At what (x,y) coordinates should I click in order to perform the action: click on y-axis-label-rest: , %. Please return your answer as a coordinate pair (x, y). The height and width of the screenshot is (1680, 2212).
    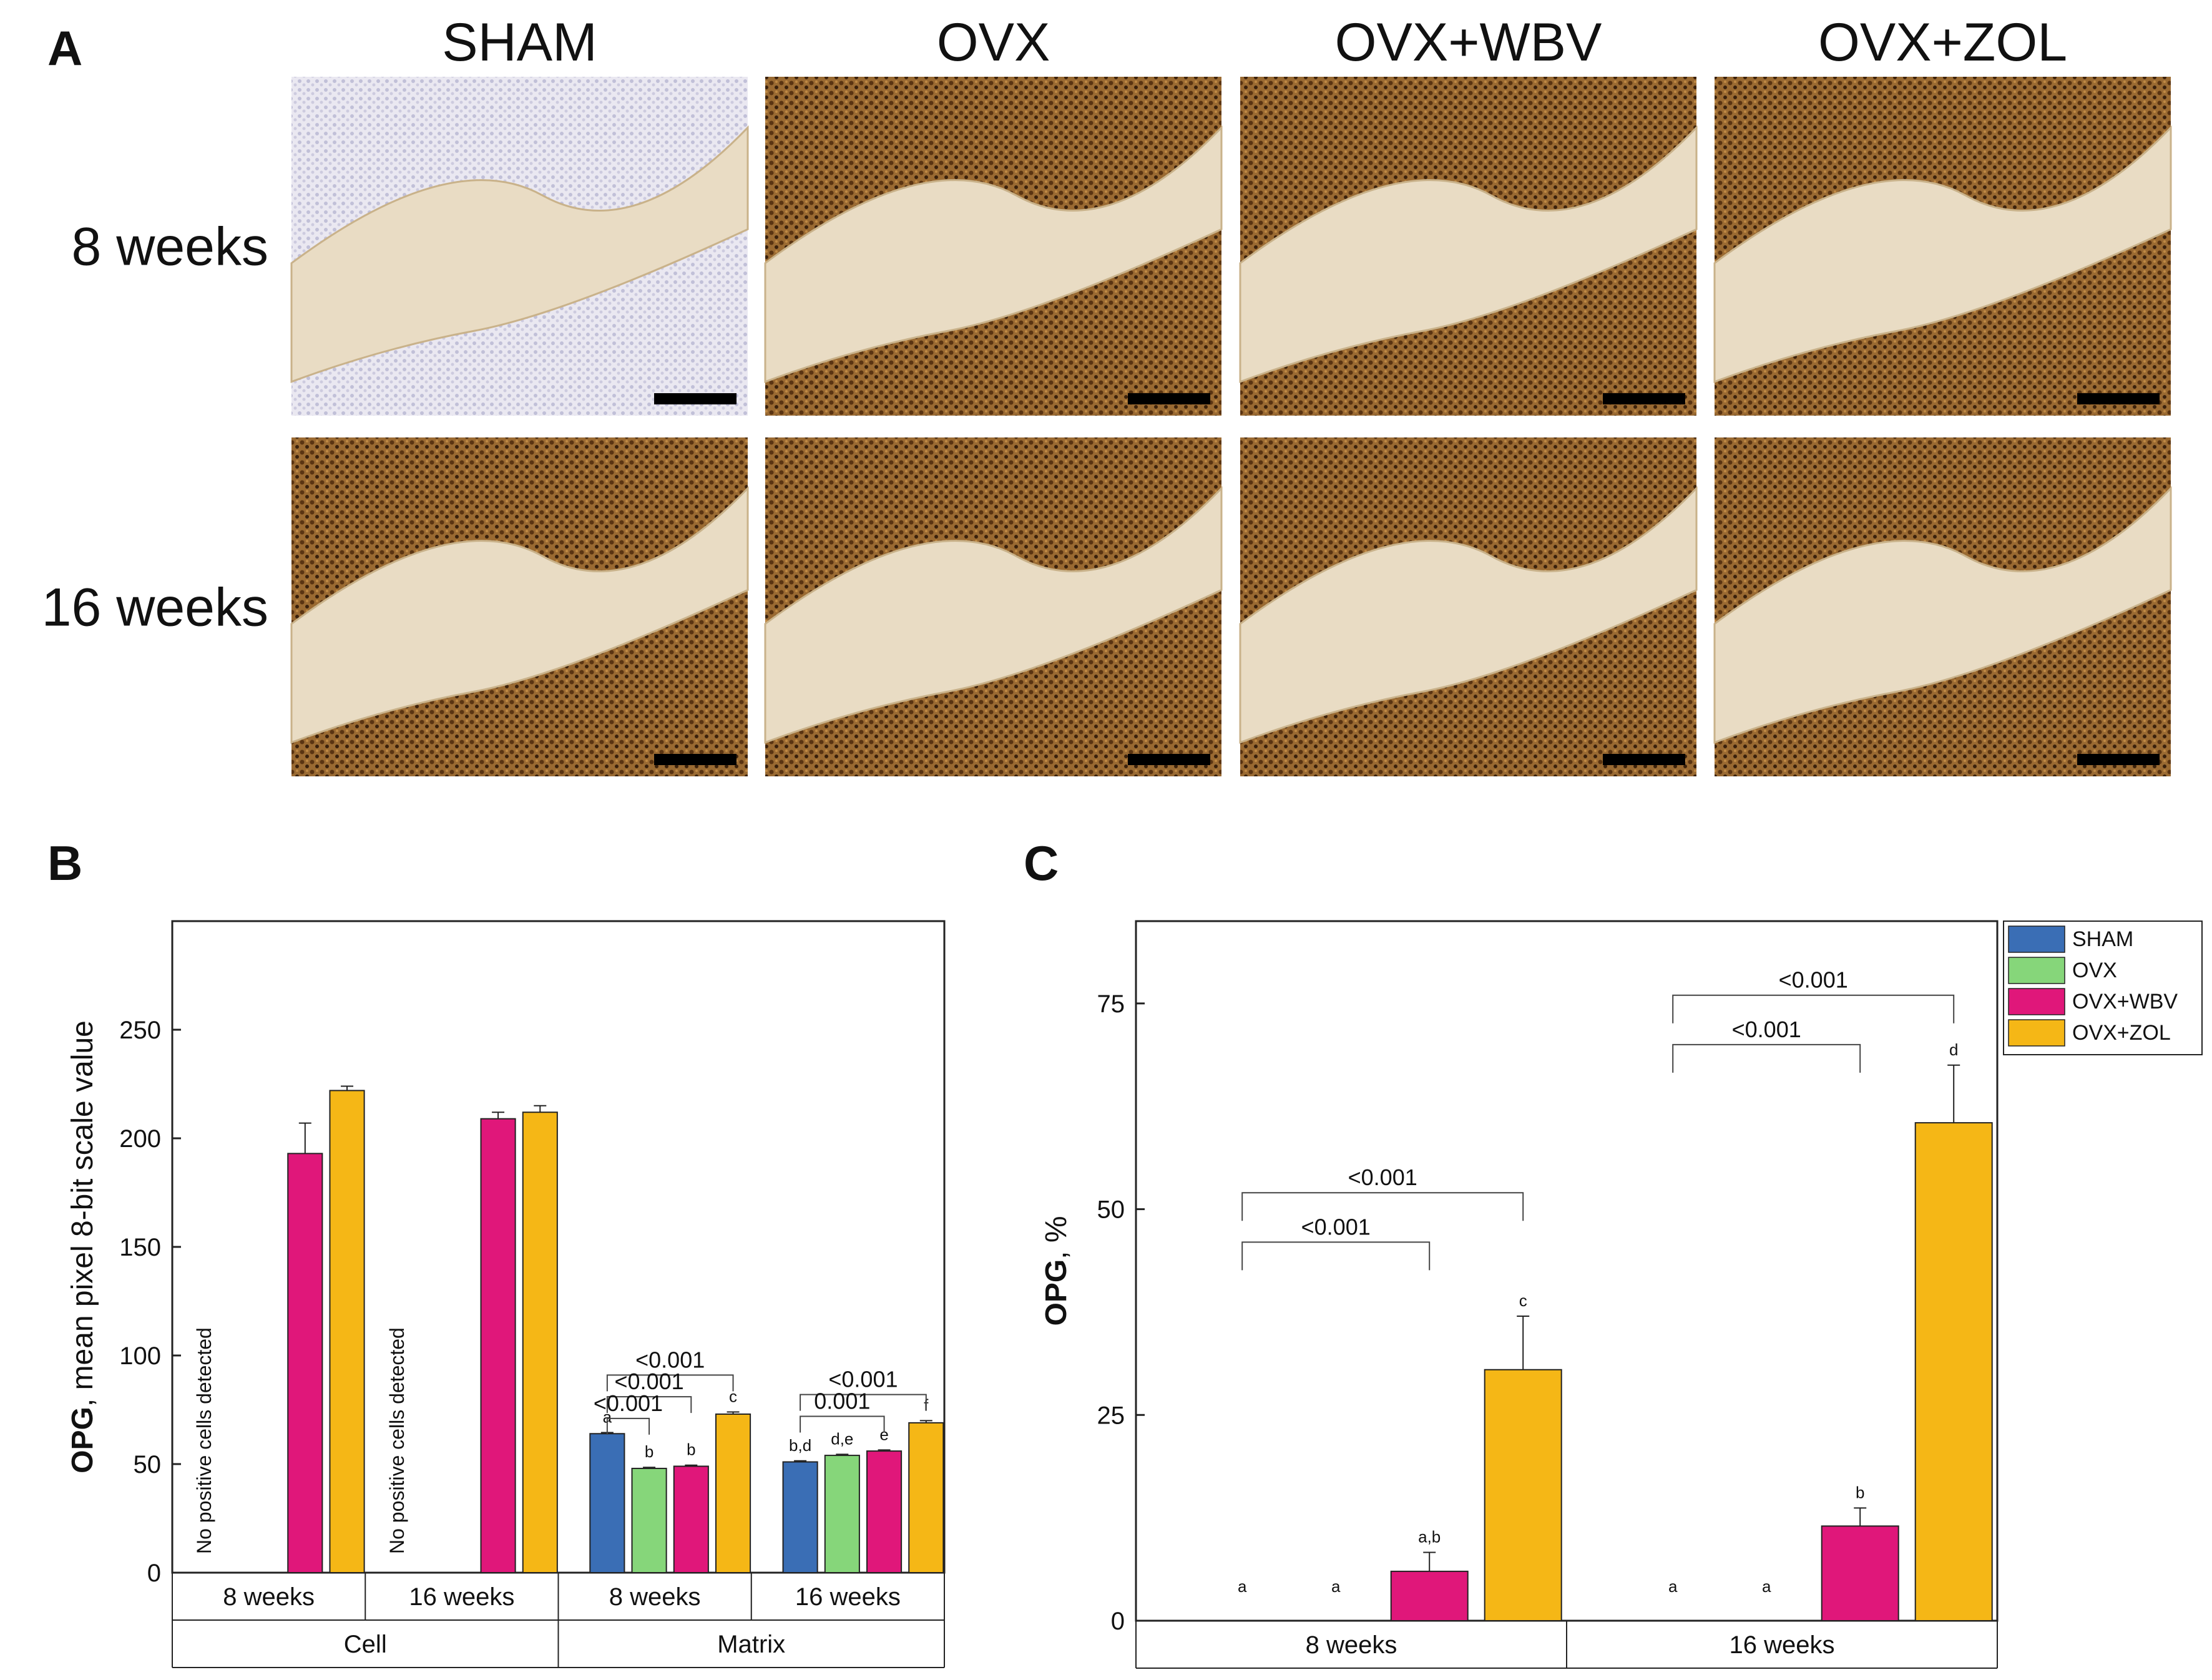
    Looking at the image, I should click on (1057, 1237).